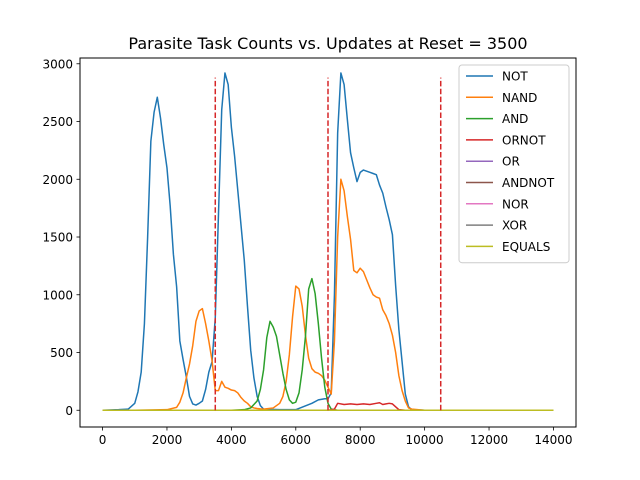  I want to click on x-tick-label: 10000, so click(425, 440).